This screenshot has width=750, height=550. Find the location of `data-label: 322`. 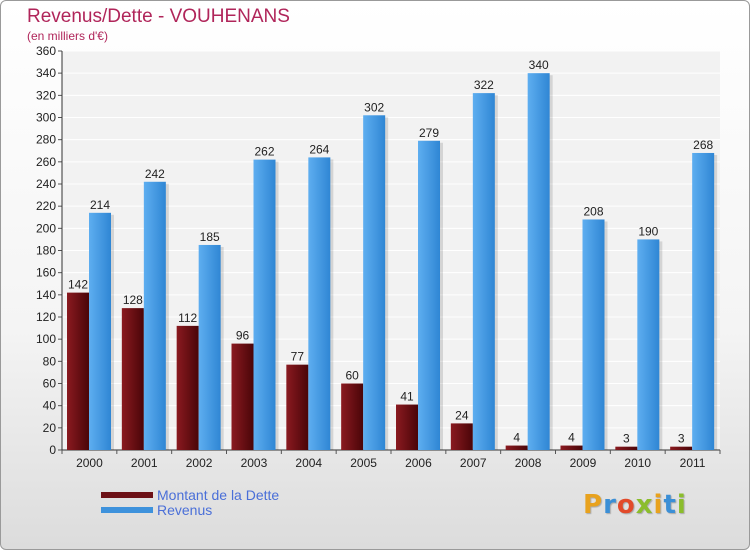

data-label: 322 is located at coordinates (484, 85).